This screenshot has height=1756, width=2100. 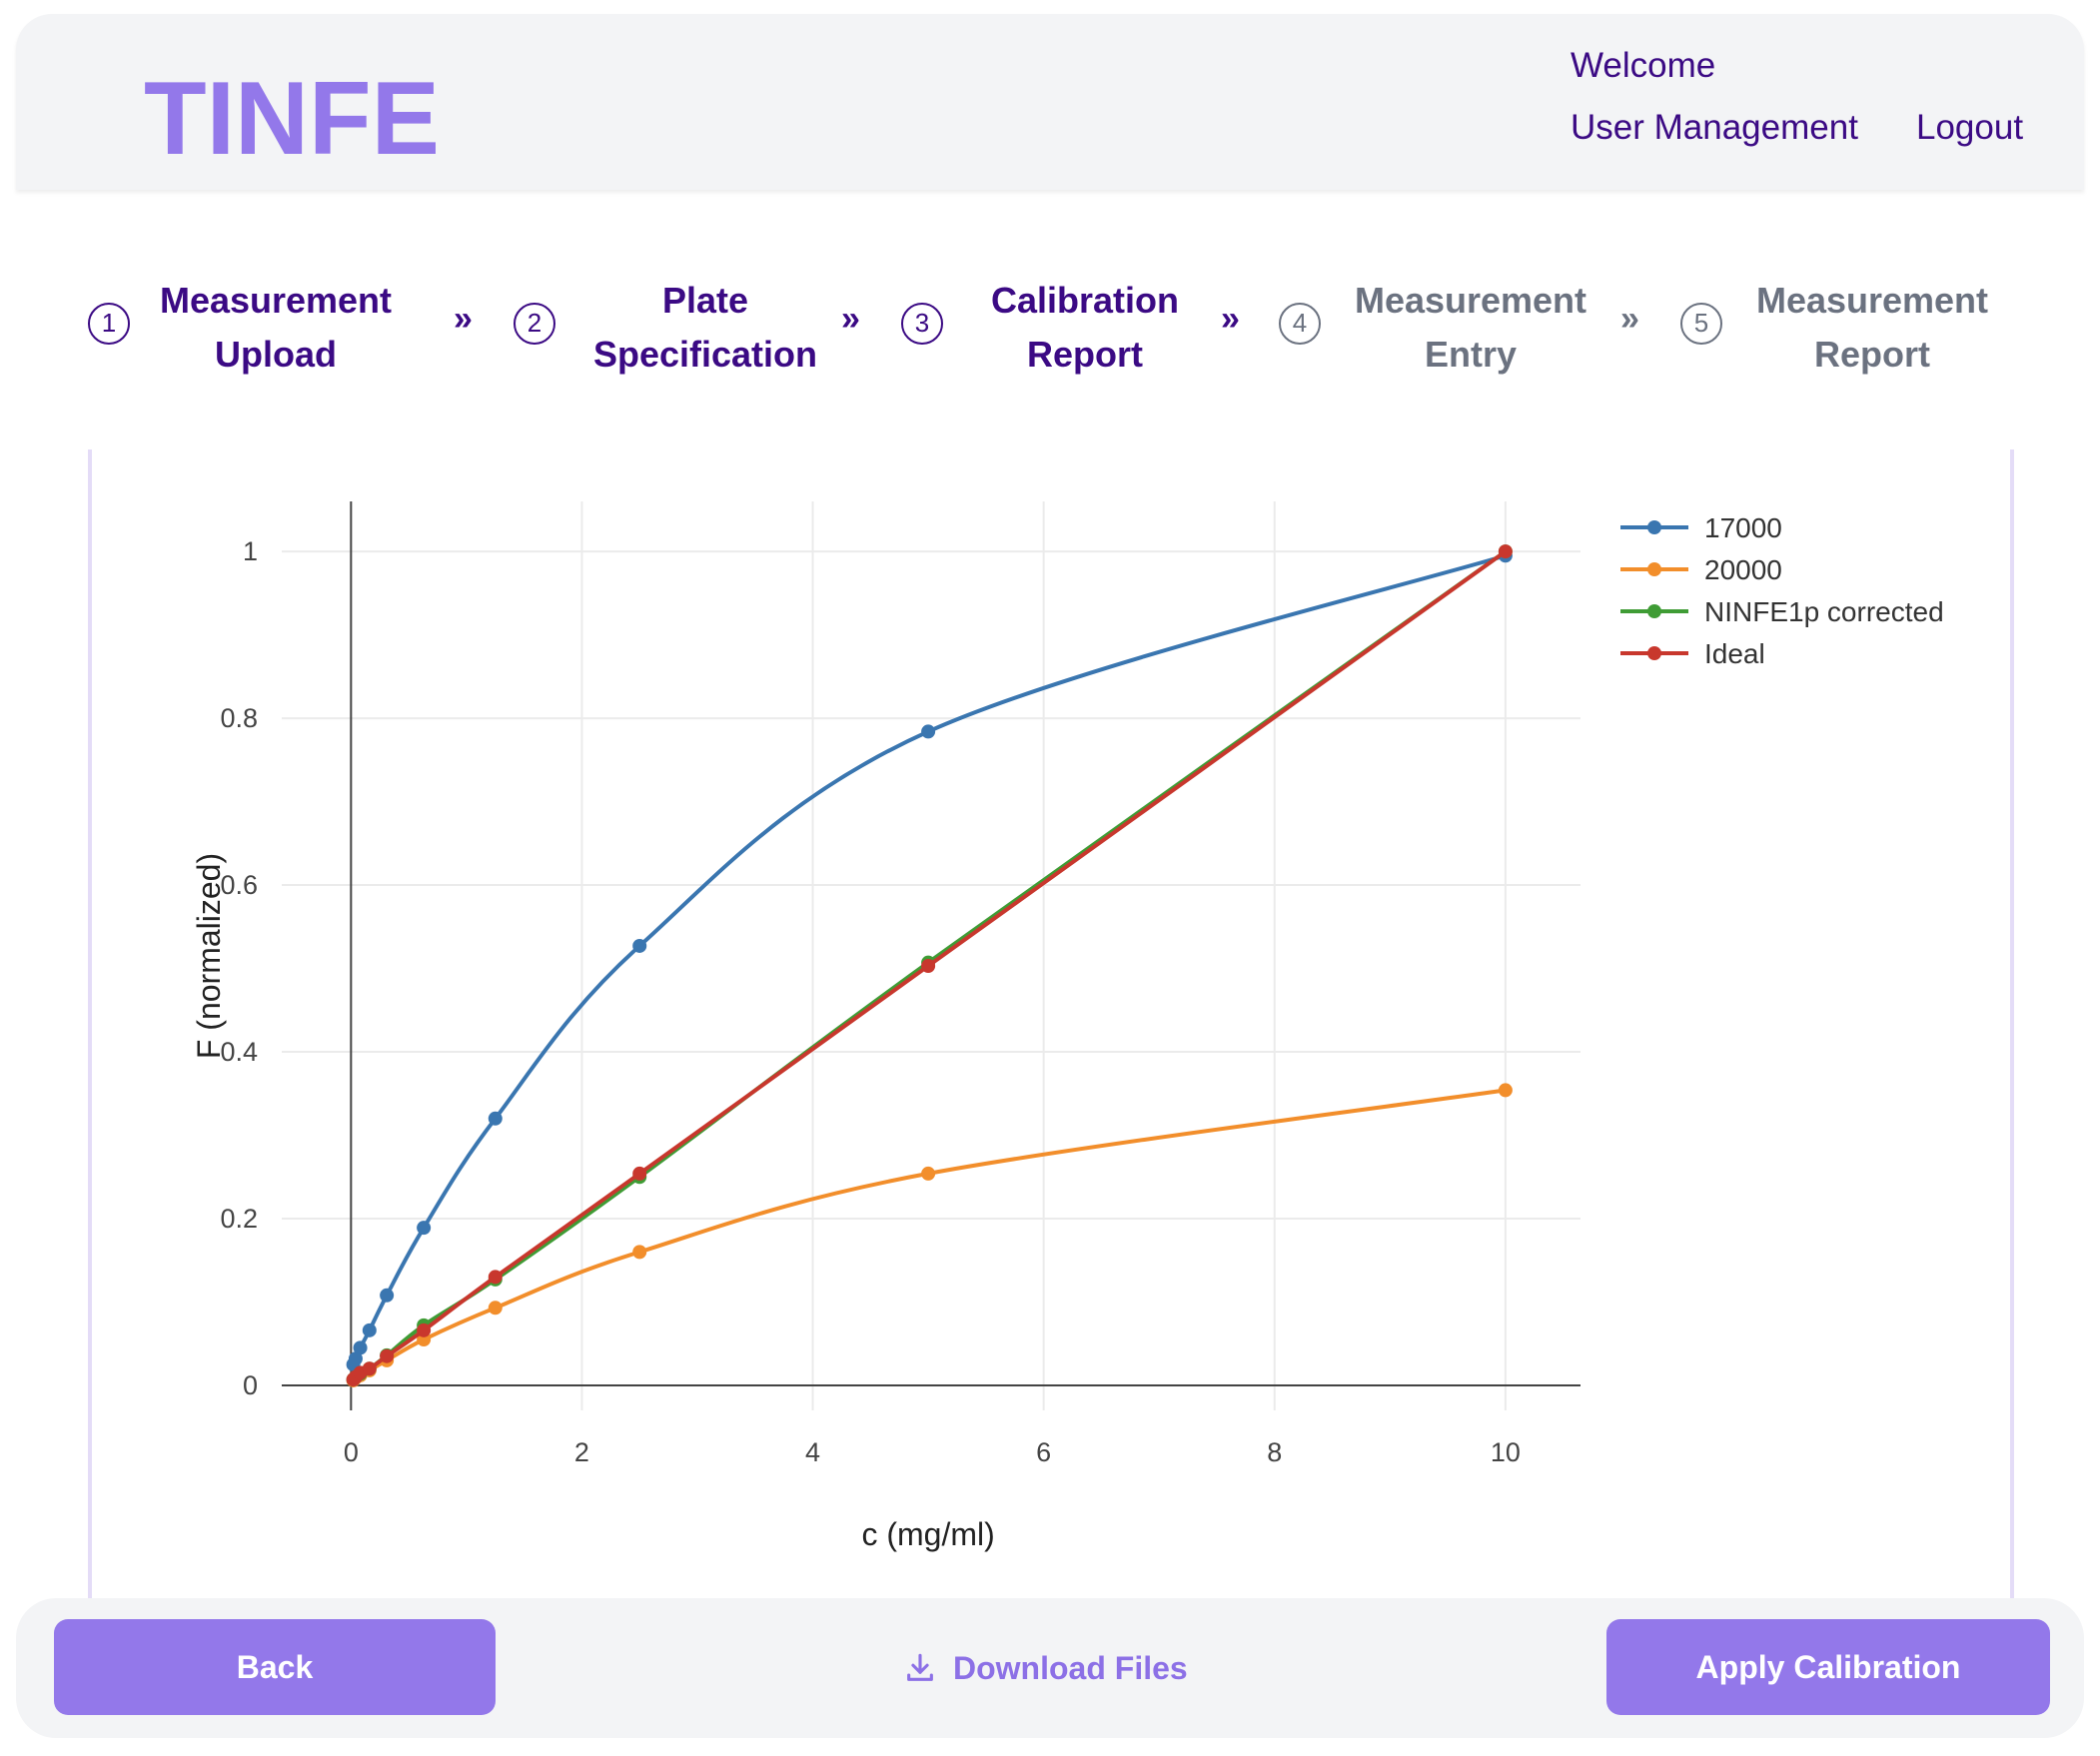 I want to click on x-tick-label: 6, so click(x=1044, y=1452).